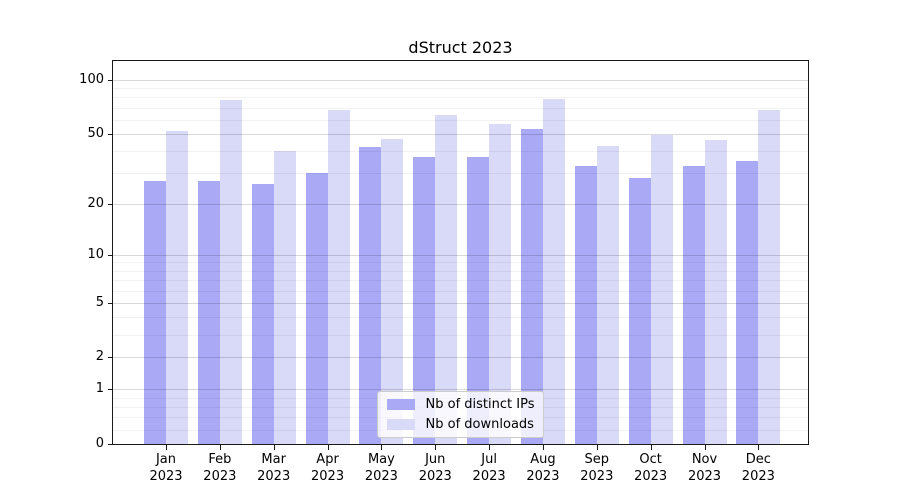 The width and height of the screenshot is (900, 500). What do you see at coordinates (531, 286) in the screenshot?
I see `bar-distinct-ips-aug` at bounding box center [531, 286].